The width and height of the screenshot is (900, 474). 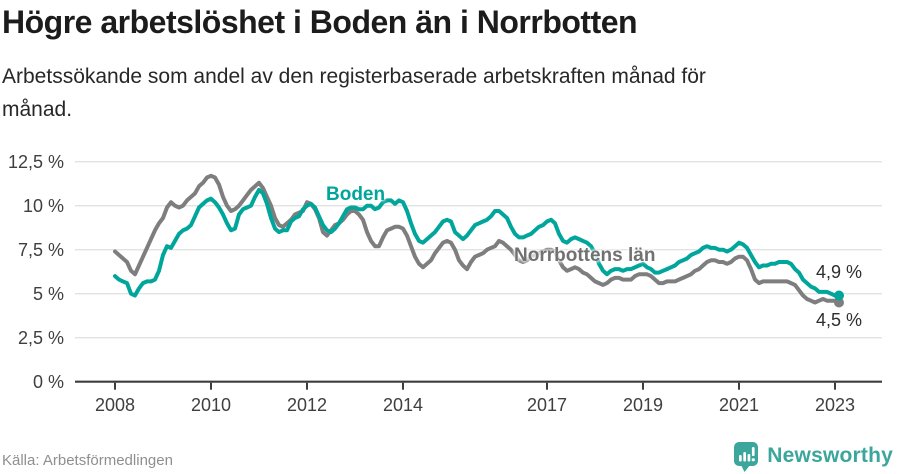 I want to click on x-axis-tick-label: 2019, so click(x=643, y=405).